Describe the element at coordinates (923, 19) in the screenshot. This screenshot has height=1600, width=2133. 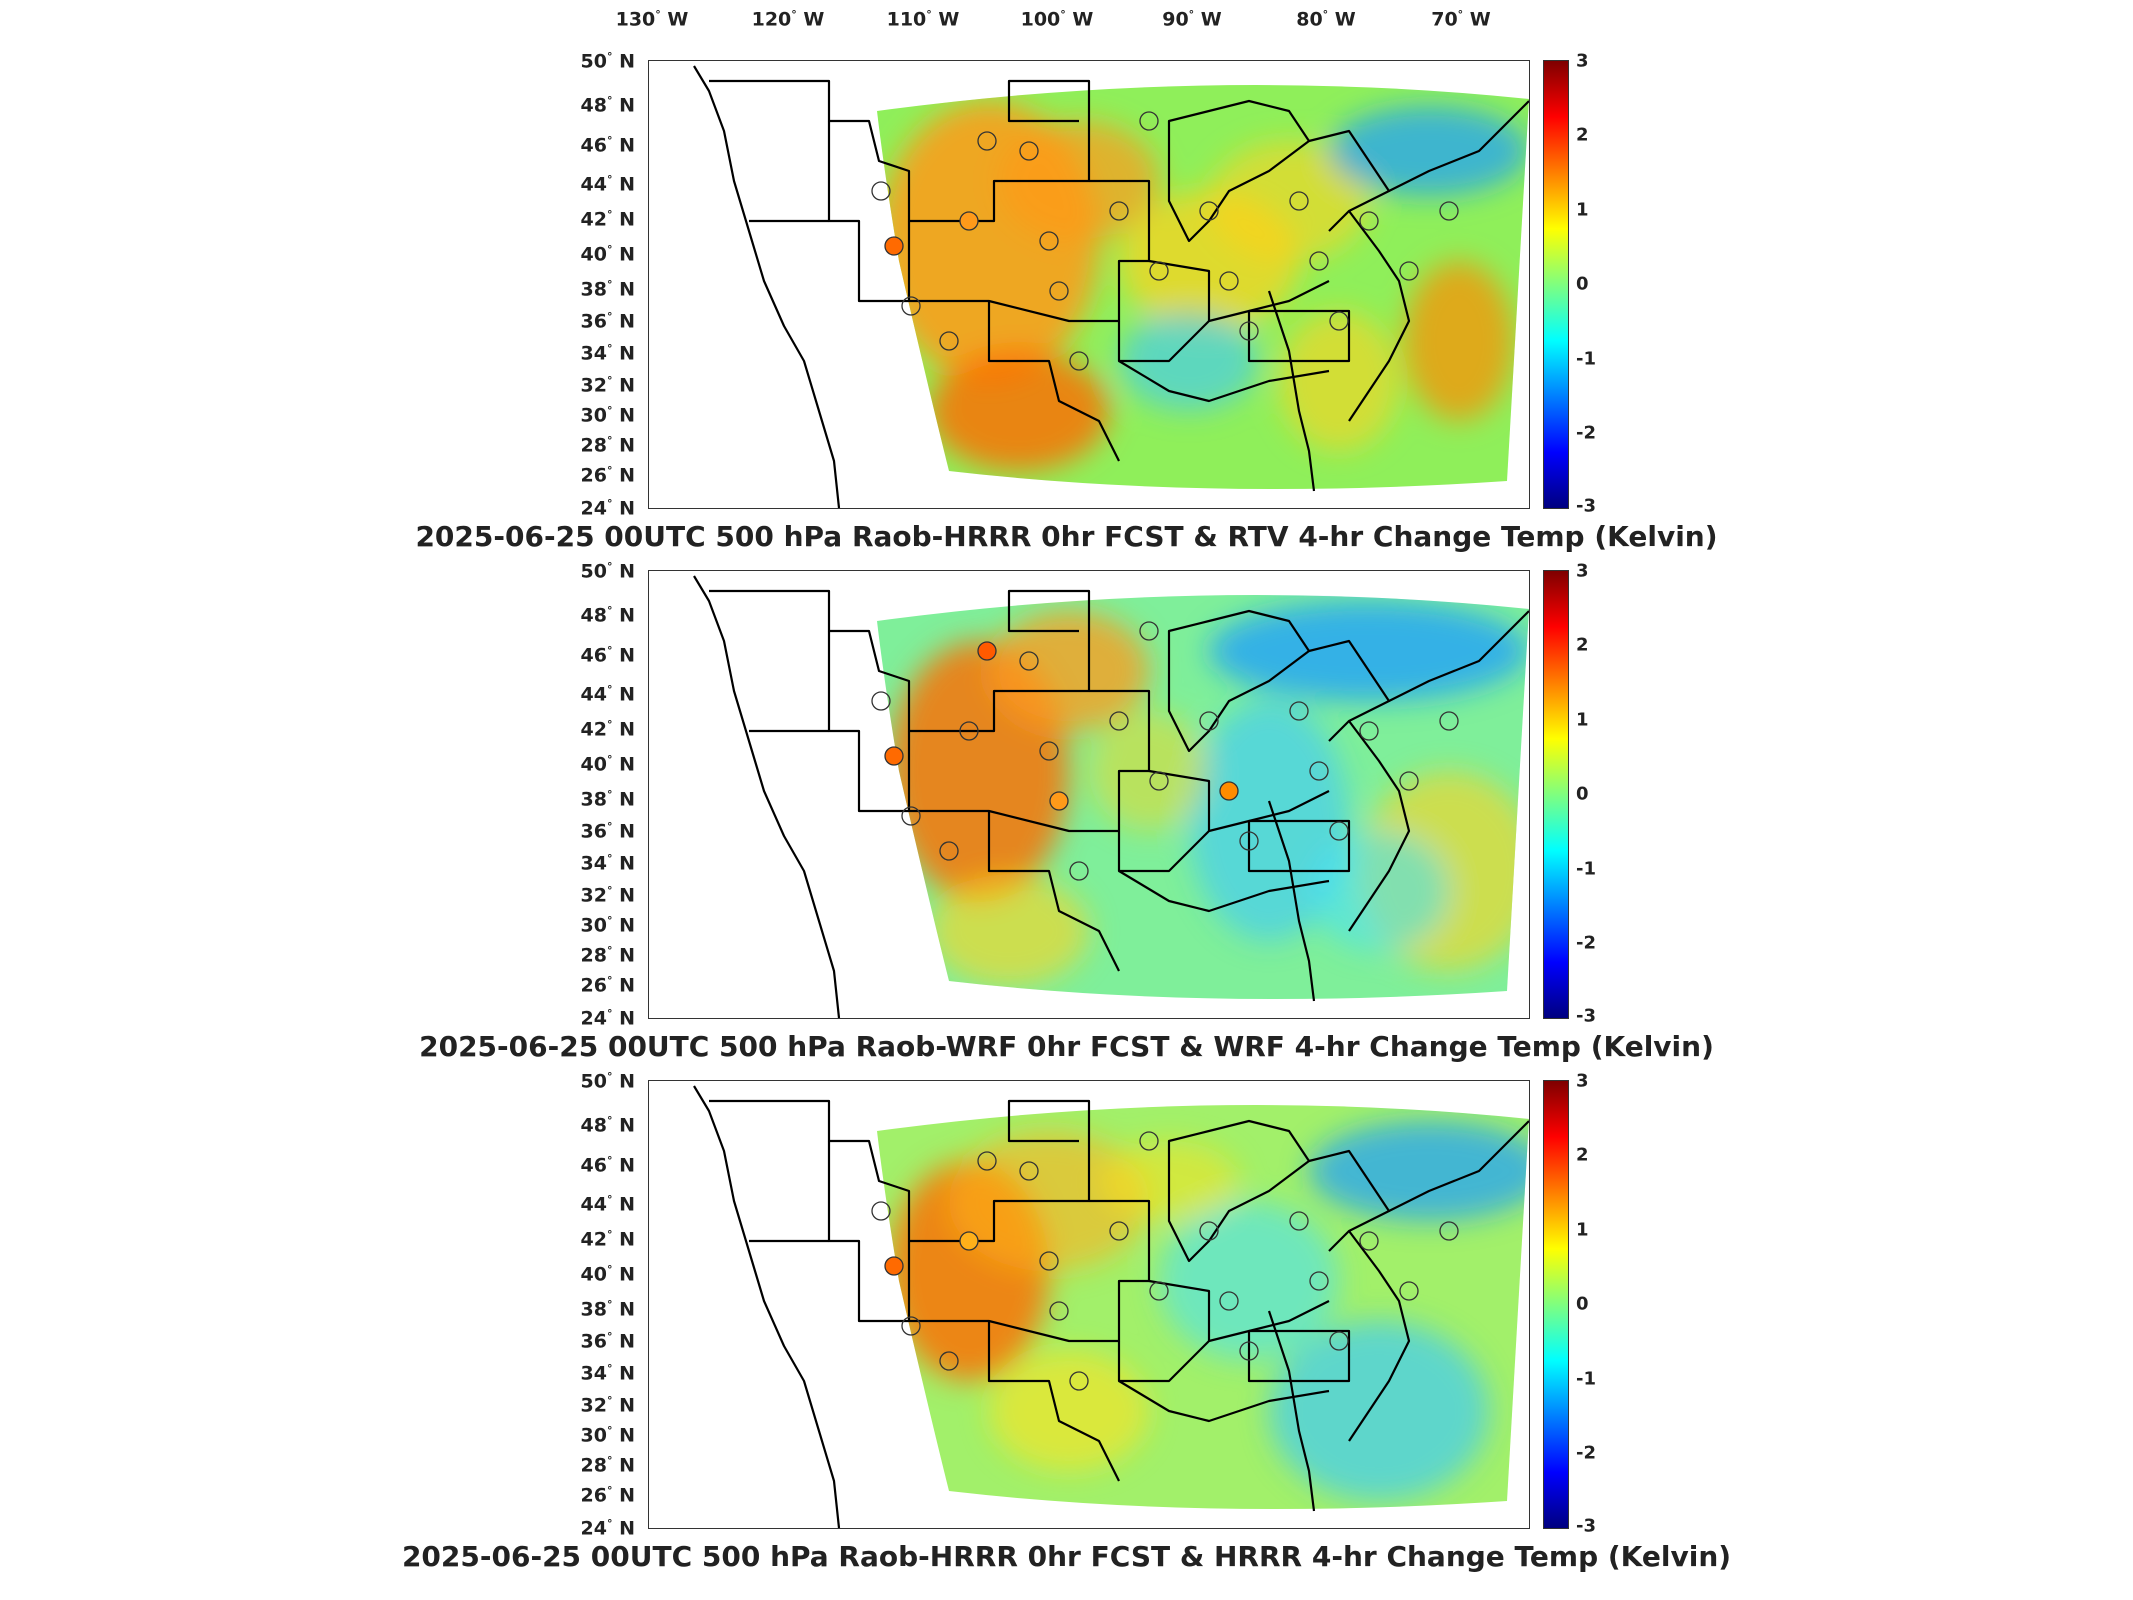
I see `lon-label-110: 110° W` at that location.